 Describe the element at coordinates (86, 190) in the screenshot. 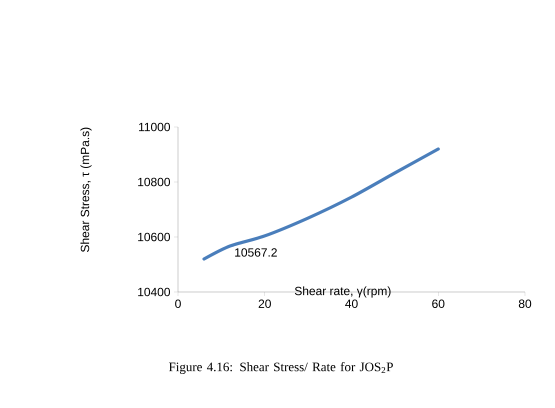

I see `y-axis-title: Shear Stress, τ (mPa.s)` at that location.